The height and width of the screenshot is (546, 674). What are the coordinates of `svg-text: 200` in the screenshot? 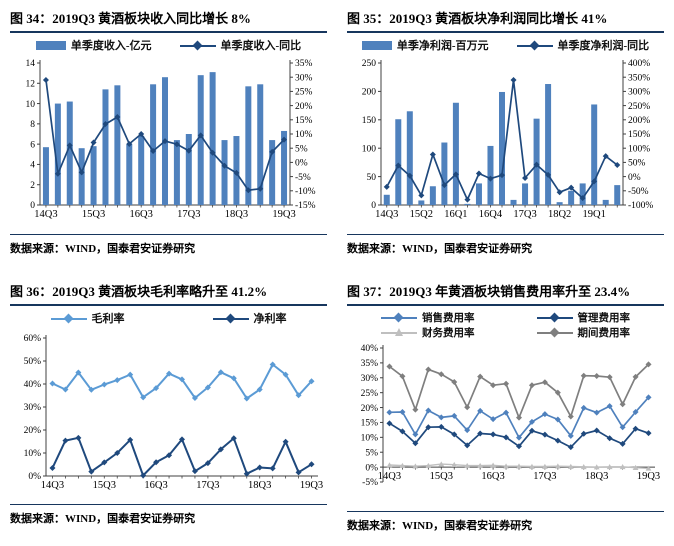 It's located at (369, 93).